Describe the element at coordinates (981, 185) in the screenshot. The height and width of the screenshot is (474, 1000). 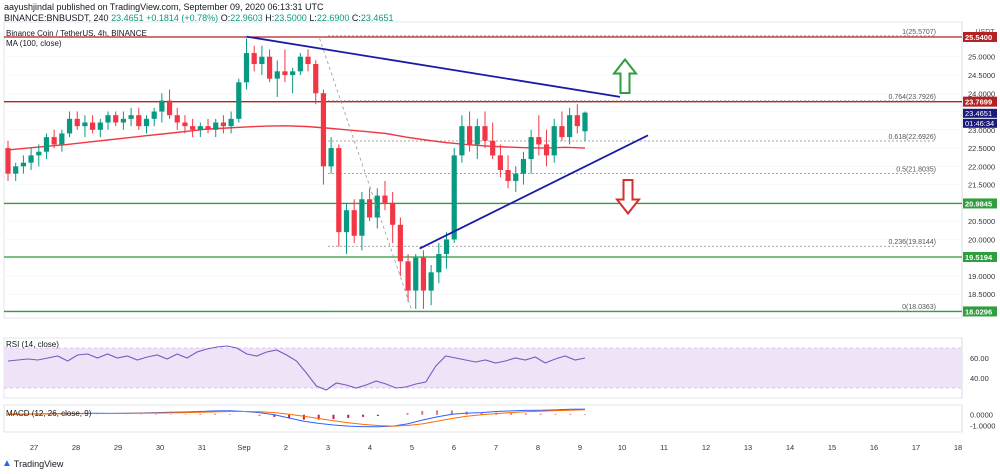
I see `price-tick: 21.5000` at that location.